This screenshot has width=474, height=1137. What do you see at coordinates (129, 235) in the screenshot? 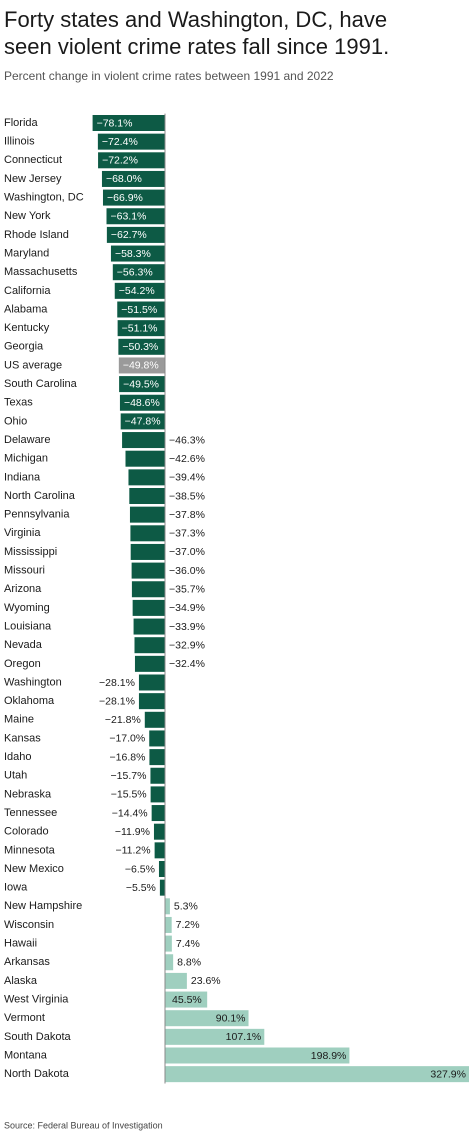
I see `value-label: −62.7%` at bounding box center [129, 235].